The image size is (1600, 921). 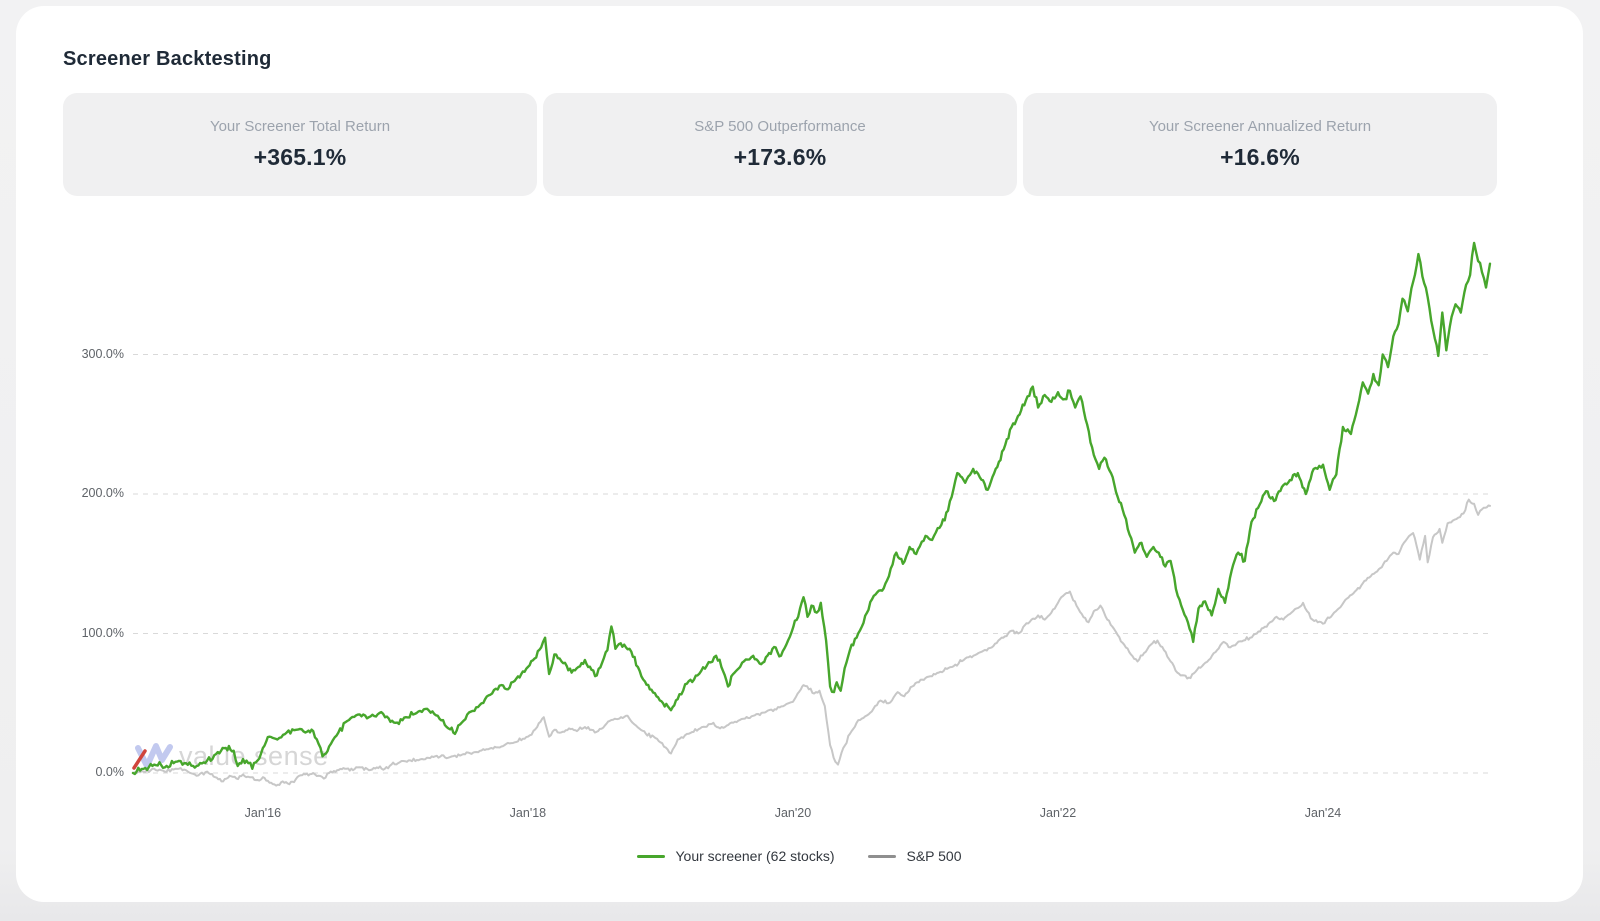 What do you see at coordinates (102, 353) in the screenshot?
I see `y-tick-300.0%: 300.0%` at bounding box center [102, 353].